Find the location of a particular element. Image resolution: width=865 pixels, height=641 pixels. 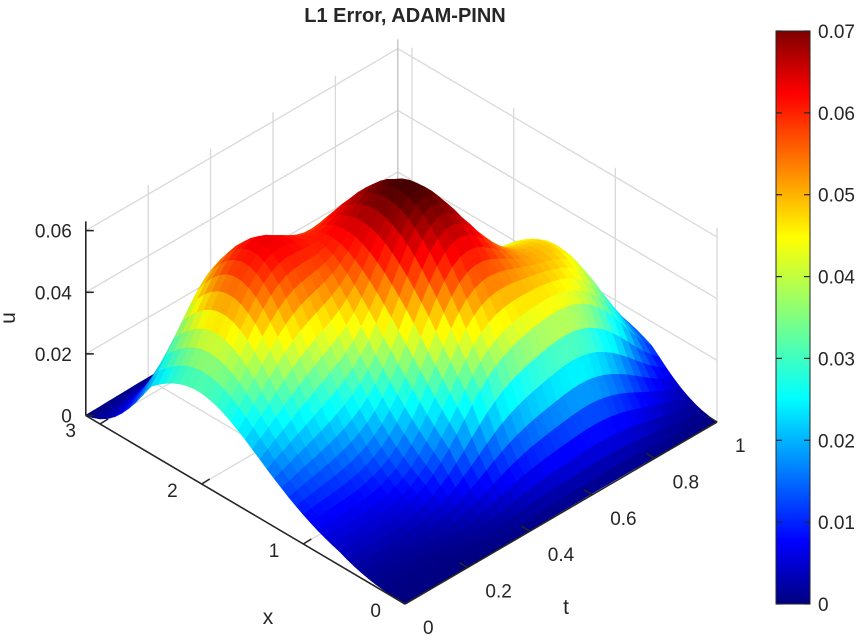

colorbar: 0 0.01 0.02 0.03 0.04 0.05 0.06 0.07 is located at coordinates (815, 319).